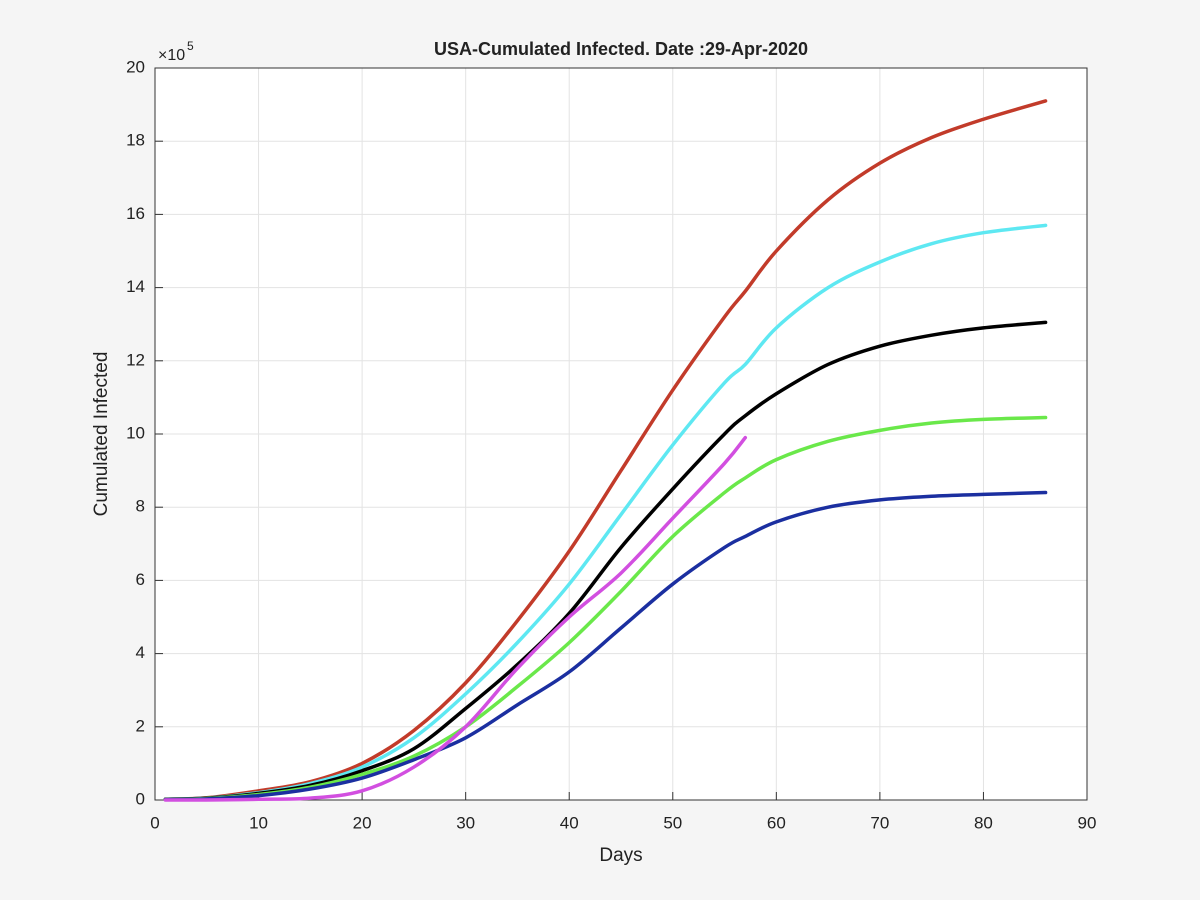 Image resolution: width=1200 pixels, height=900 pixels. I want to click on x-tick-label: 50, so click(672, 822).